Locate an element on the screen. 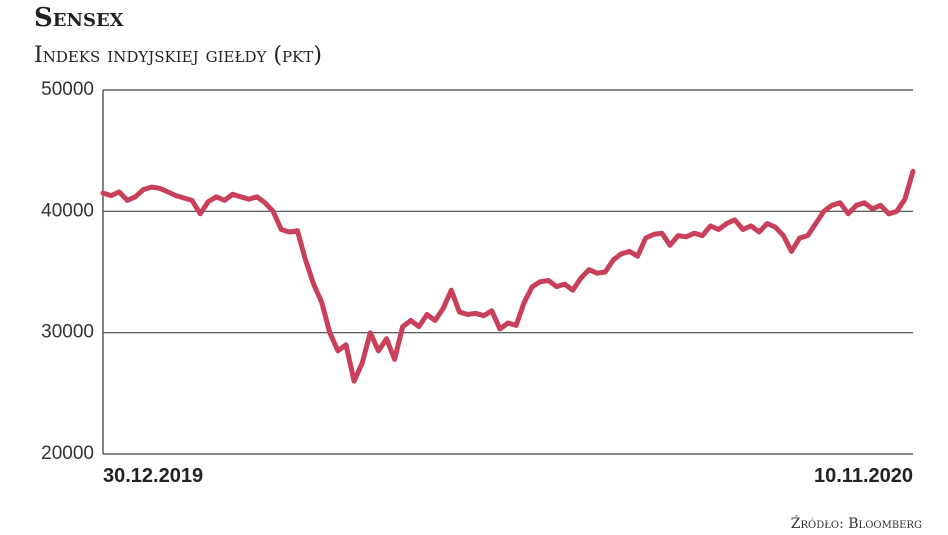 The image size is (948, 535). x-tick-label: 30.12.2019 is located at coordinates (153, 476).